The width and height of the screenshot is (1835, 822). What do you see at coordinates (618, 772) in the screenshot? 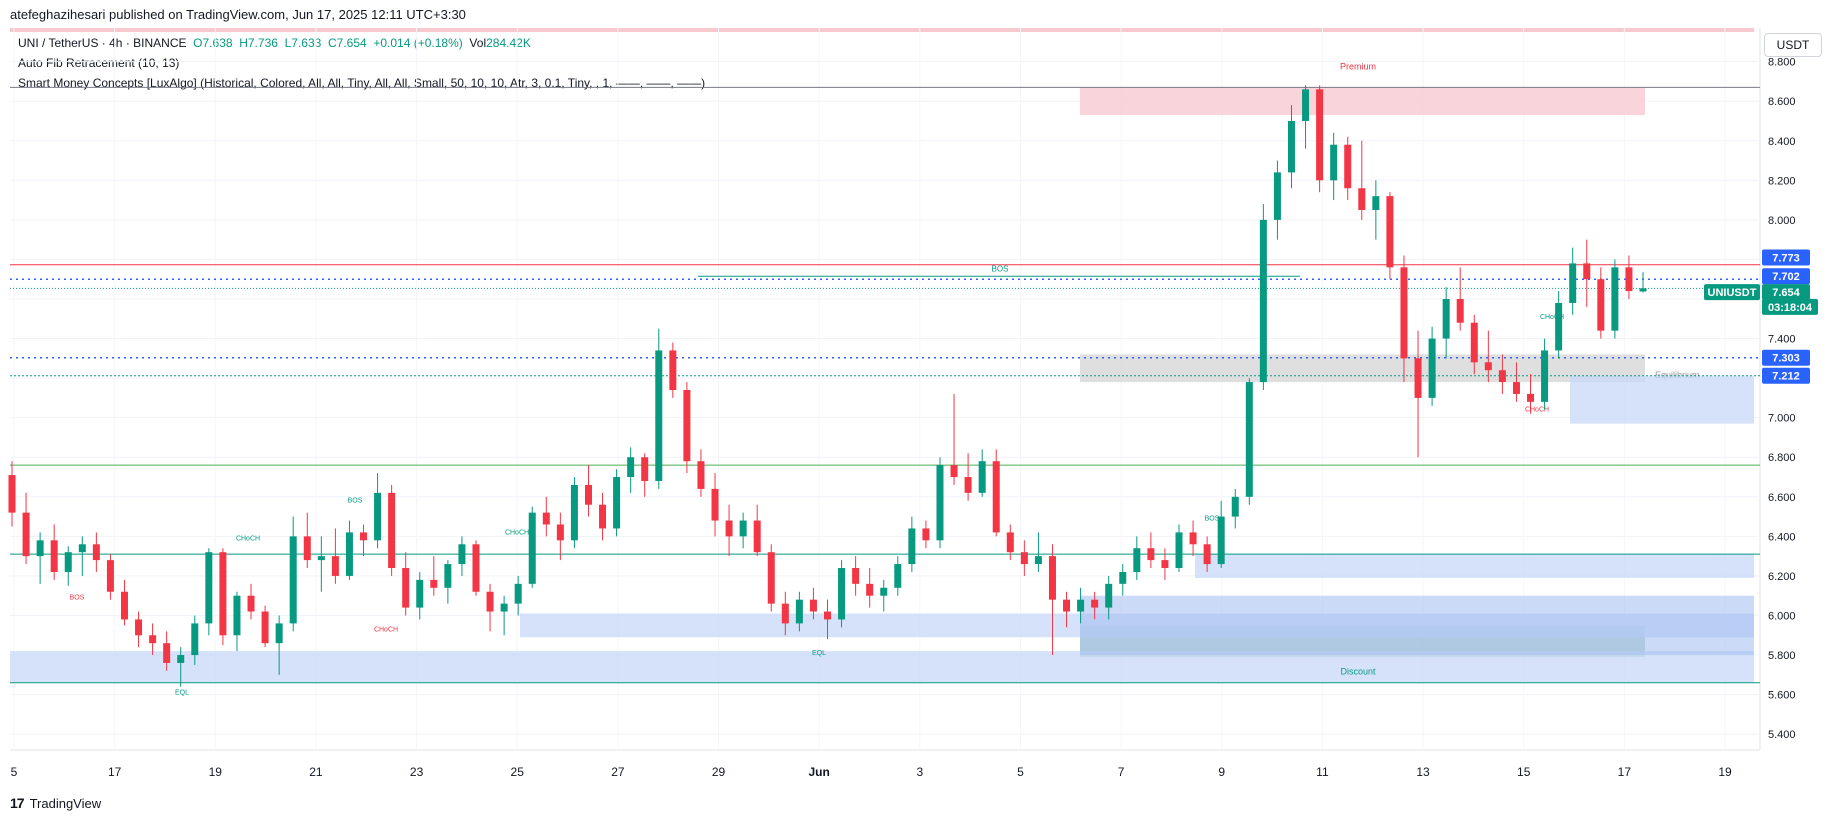
I see `x-tick-label: 27` at bounding box center [618, 772].